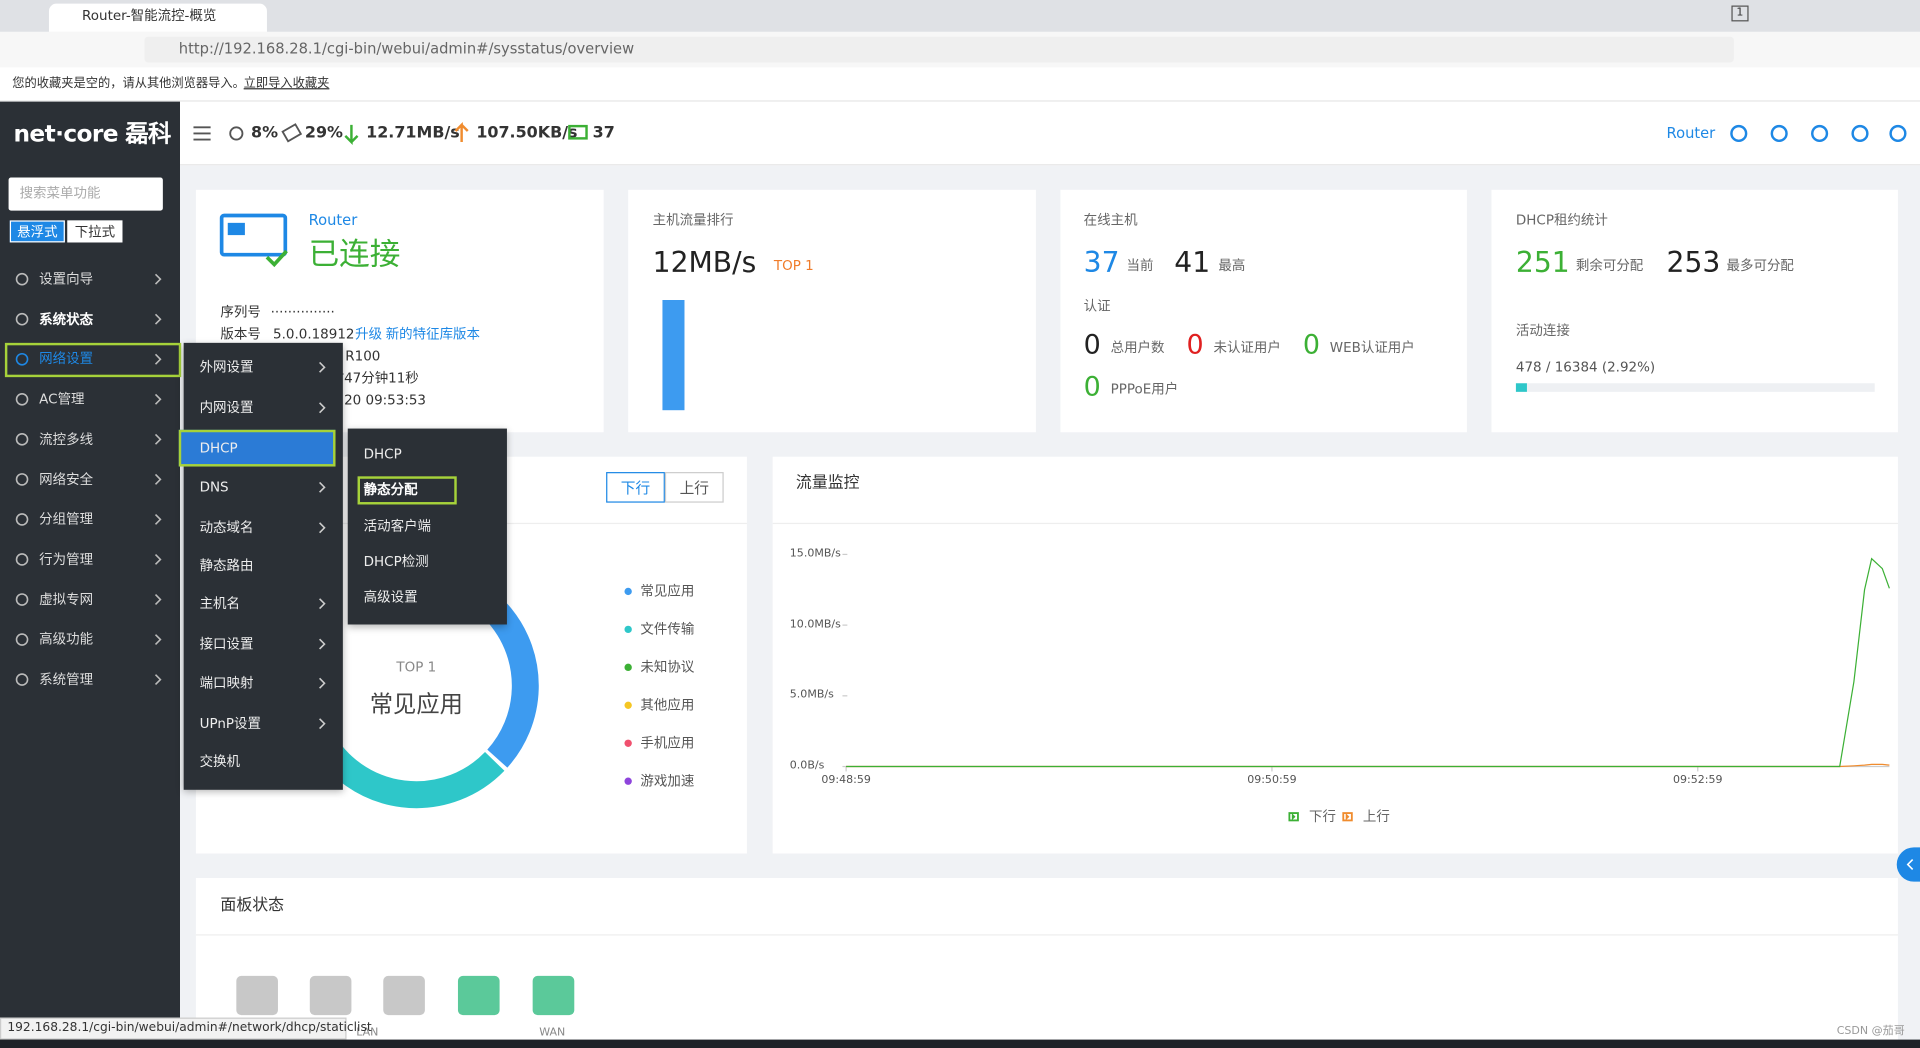 Image resolution: width=1920 pixels, height=1048 pixels. Describe the element at coordinates (939, 49) in the screenshot. I see `url-field` at that location.